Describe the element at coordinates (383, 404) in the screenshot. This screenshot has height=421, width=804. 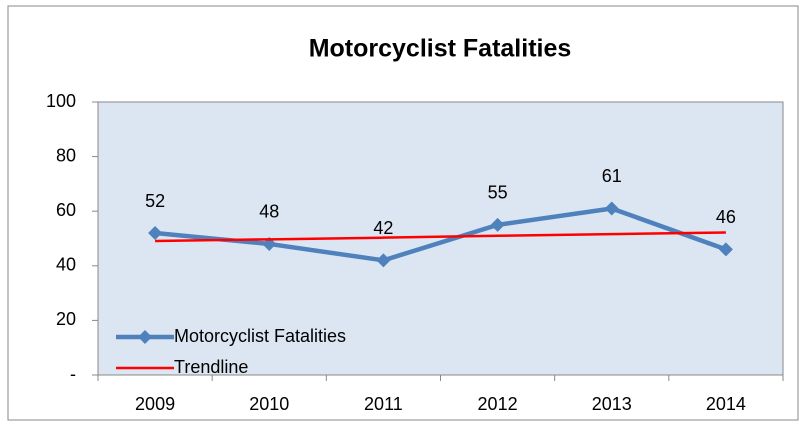
I see `x-tick-label: 2011` at that location.